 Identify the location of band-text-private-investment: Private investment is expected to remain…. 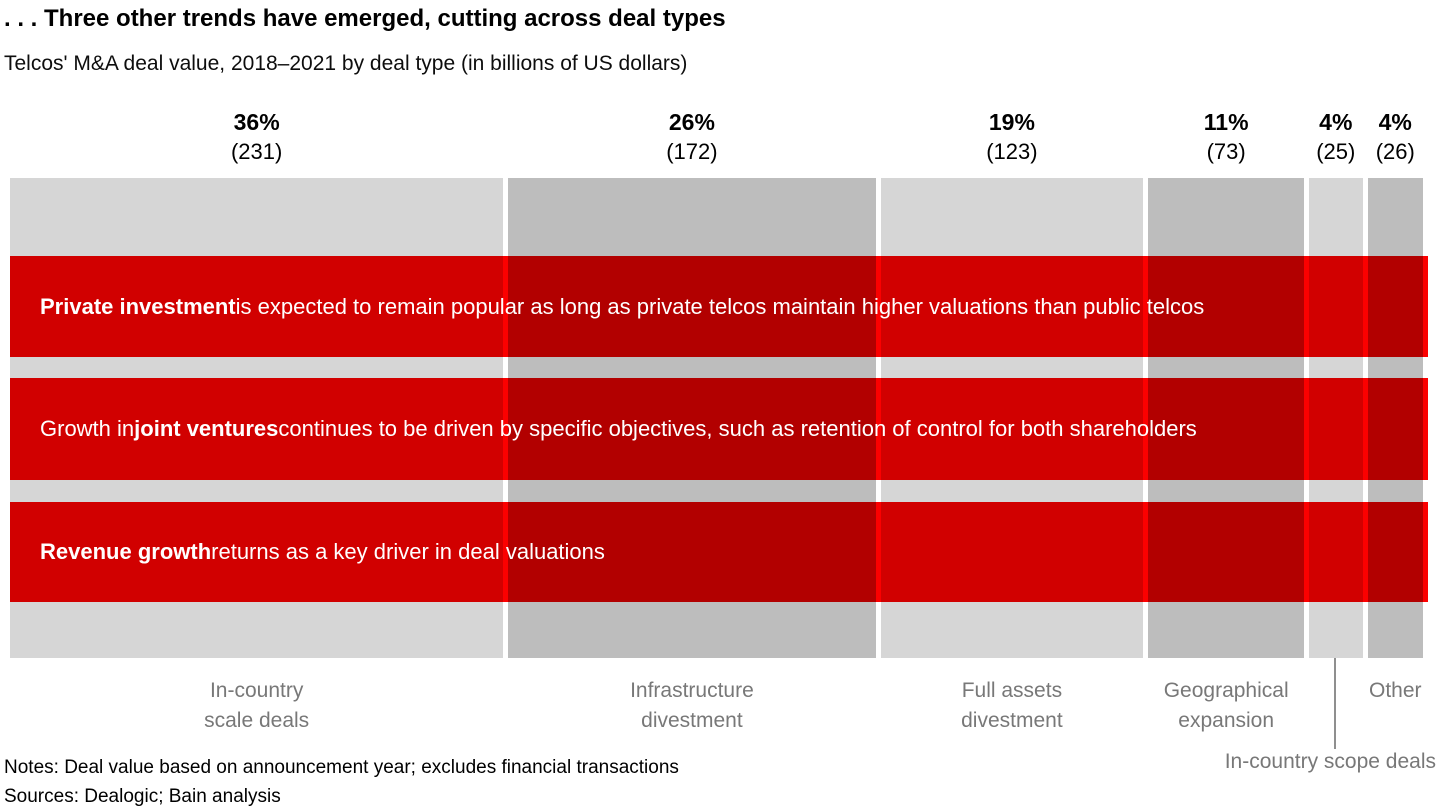
(719, 306).